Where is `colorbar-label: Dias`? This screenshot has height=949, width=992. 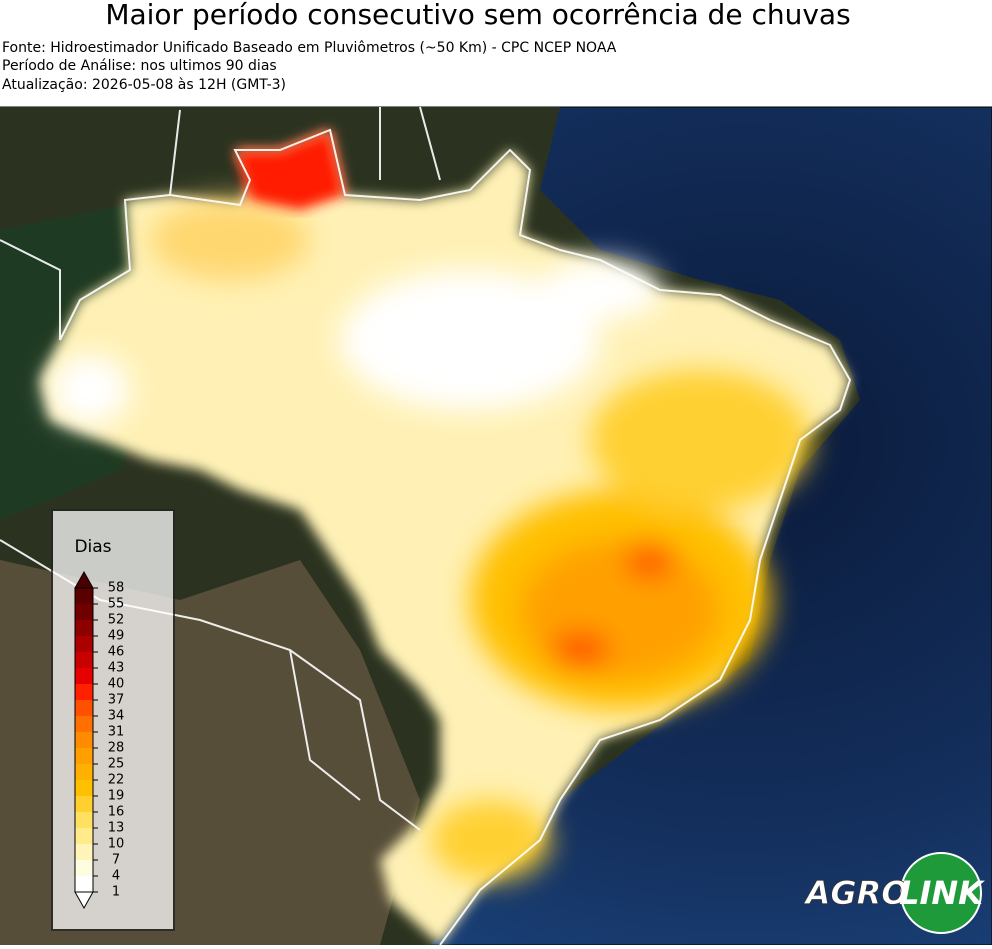
colorbar-label: Dias is located at coordinates (92, 547).